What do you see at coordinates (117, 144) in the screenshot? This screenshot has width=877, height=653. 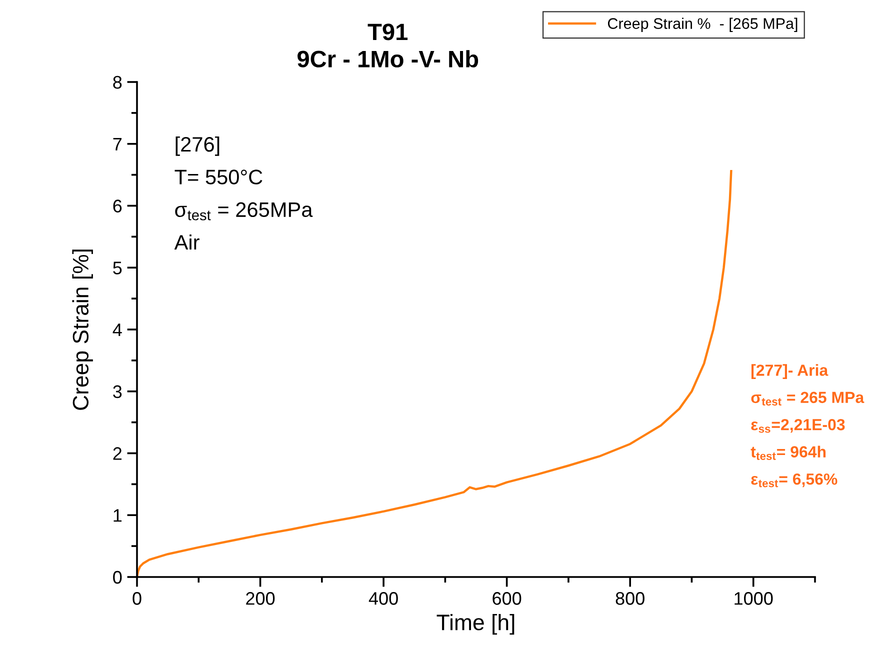 I see `y-tick-label: 7` at bounding box center [117, 144].